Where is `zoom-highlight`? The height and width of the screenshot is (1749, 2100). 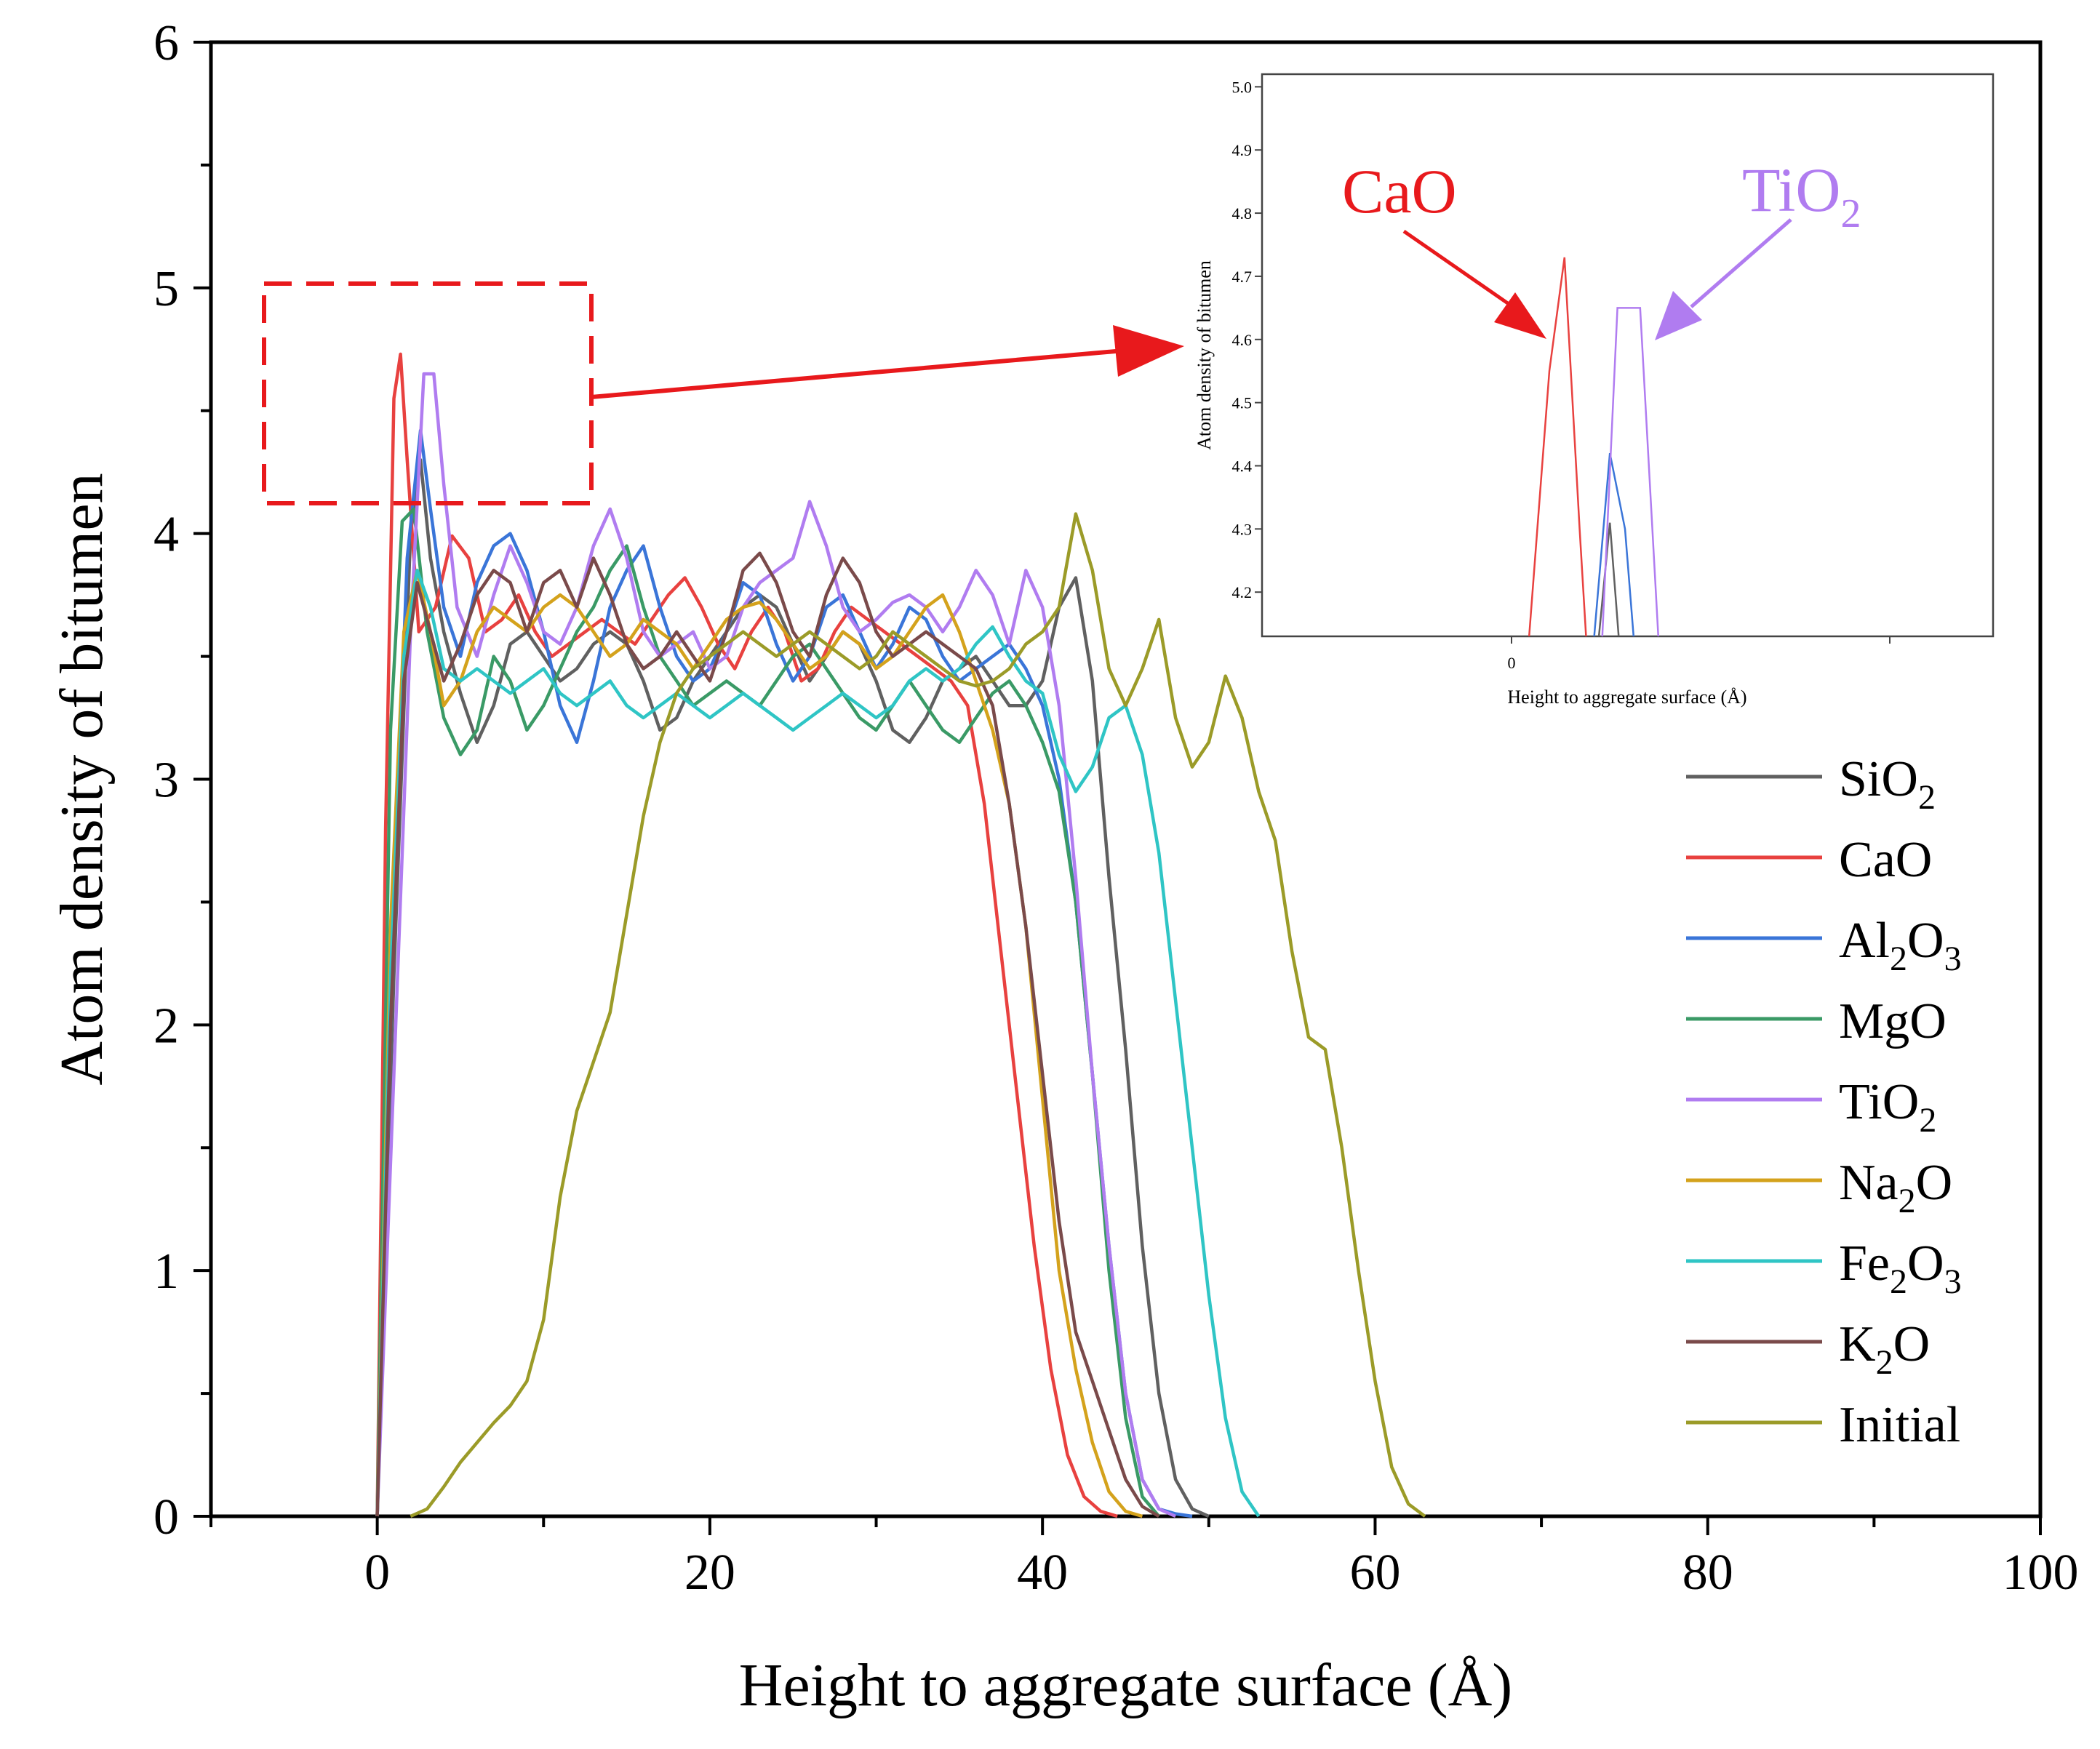 zoom-highlight is located at coordinates (723, 393).